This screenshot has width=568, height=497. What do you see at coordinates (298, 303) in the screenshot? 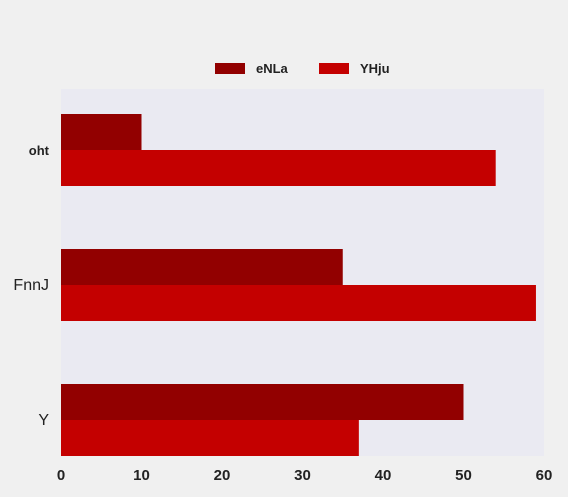
I see `bar-YHju-FnnJ` at bounding box center [298, 303].